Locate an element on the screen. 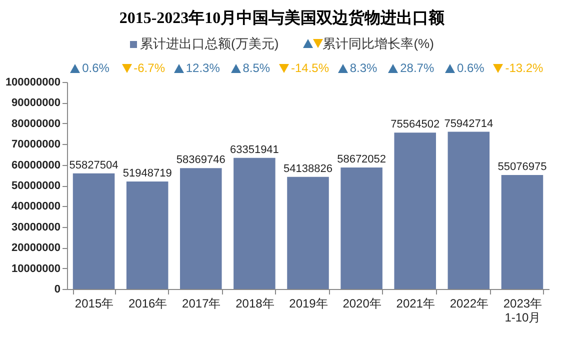  text: 8.5% is located at coordinates (256, 68).